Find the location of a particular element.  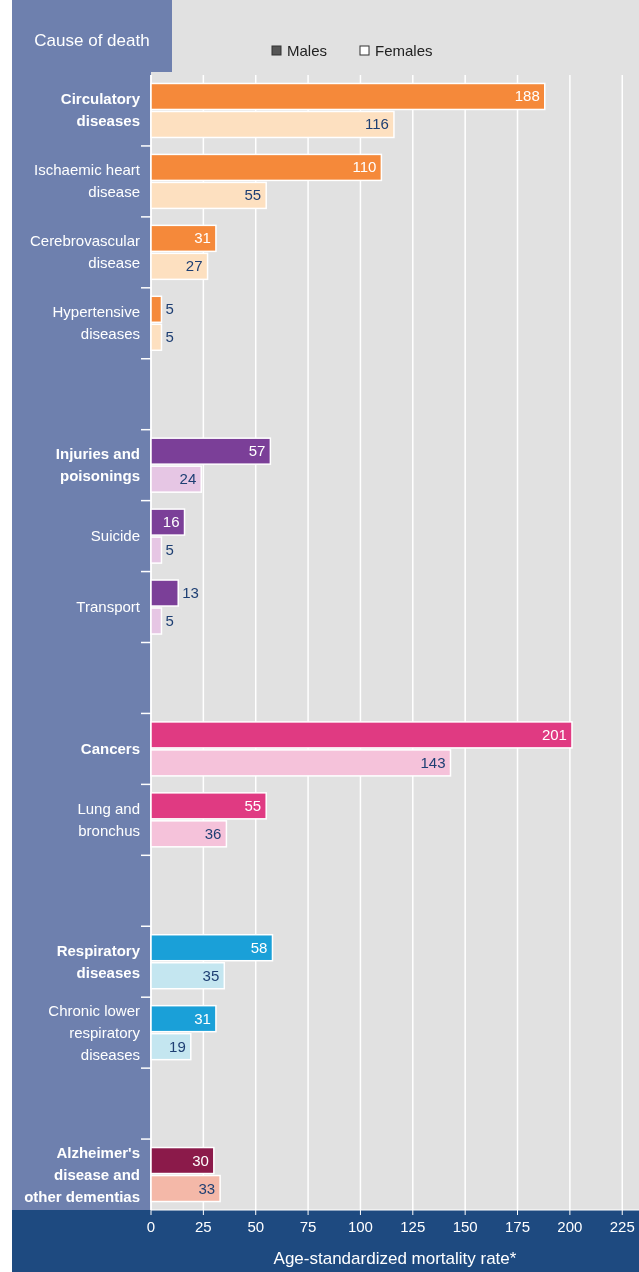

x-tick-label: 175 is located at coordinates (518, 1226).